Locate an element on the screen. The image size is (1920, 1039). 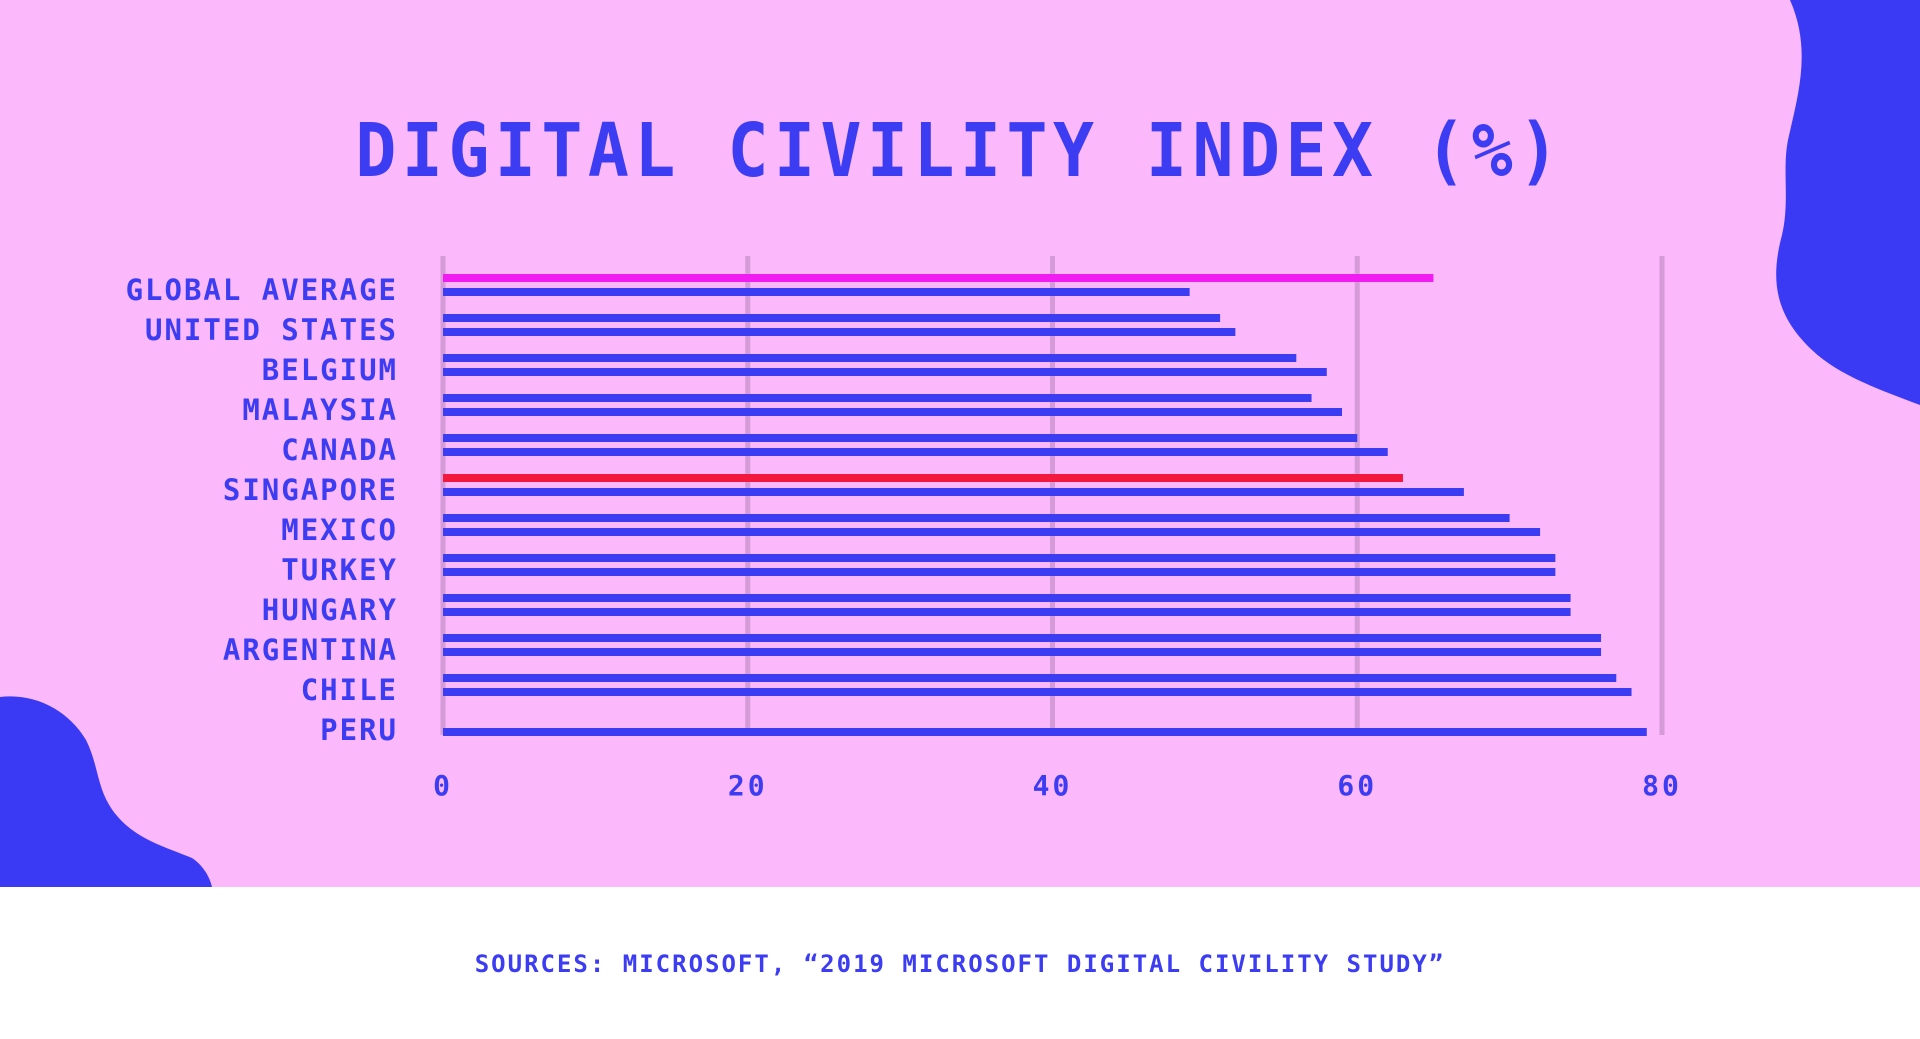
category-label: MALAYSIA is located at coordinates (320, 410).